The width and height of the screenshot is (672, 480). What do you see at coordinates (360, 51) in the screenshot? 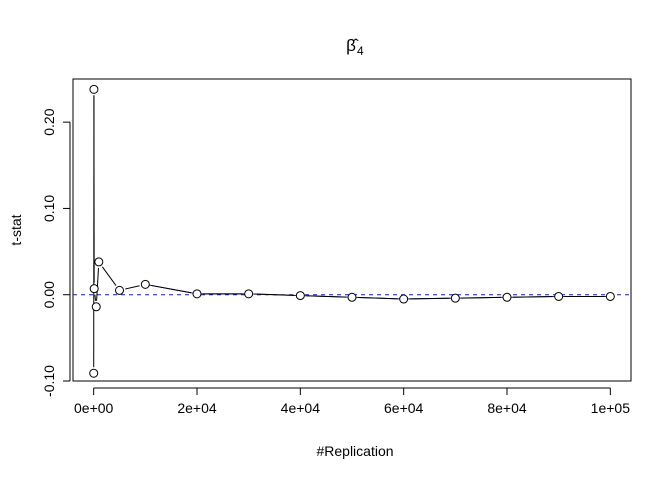
I see `plot-title-subscript: 4` at bounding box center [360, 51].